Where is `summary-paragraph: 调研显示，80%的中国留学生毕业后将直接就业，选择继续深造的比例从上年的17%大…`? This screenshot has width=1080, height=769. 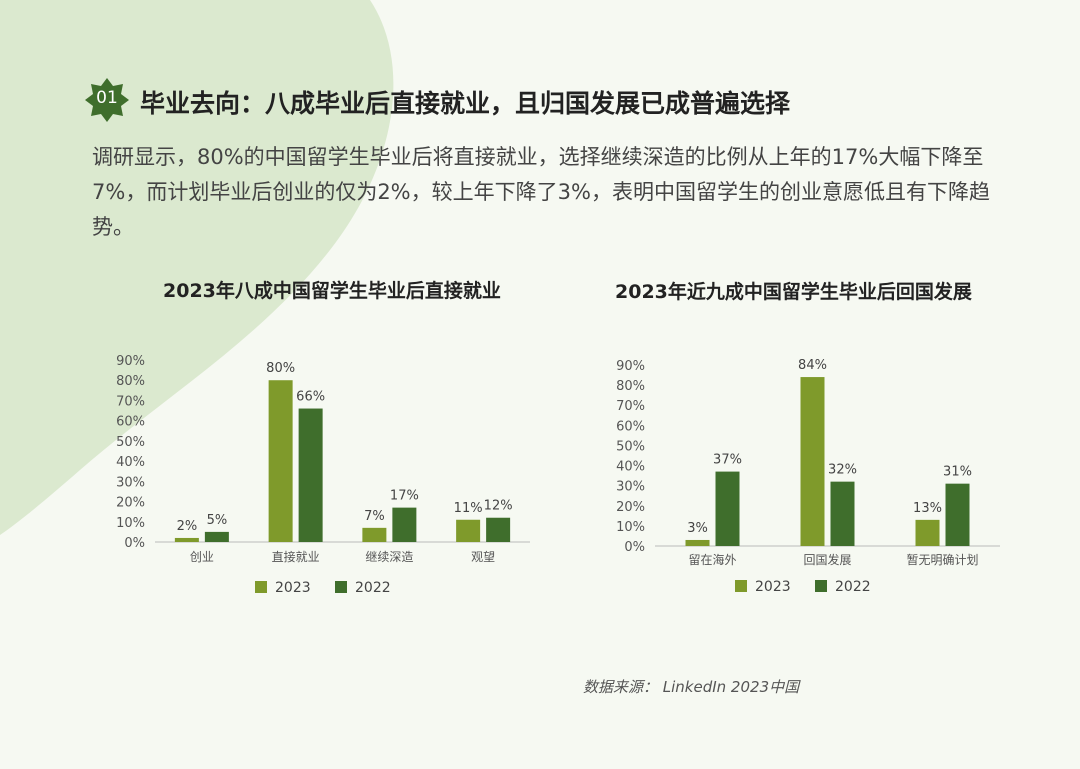
summary-paragraph: 调研显示，80%的中国留学生毕业后将直接就业，选择继续深造的比例从上年的17%大… is located at coordinates (541, 192).